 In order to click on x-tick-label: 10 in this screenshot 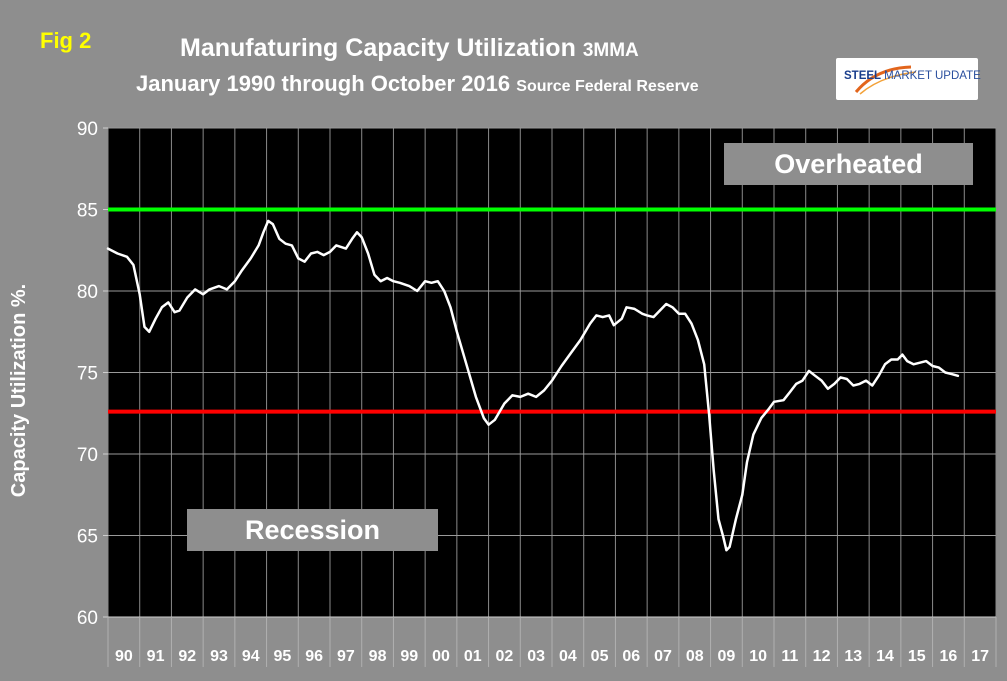, I will do `click(758, 656)`.